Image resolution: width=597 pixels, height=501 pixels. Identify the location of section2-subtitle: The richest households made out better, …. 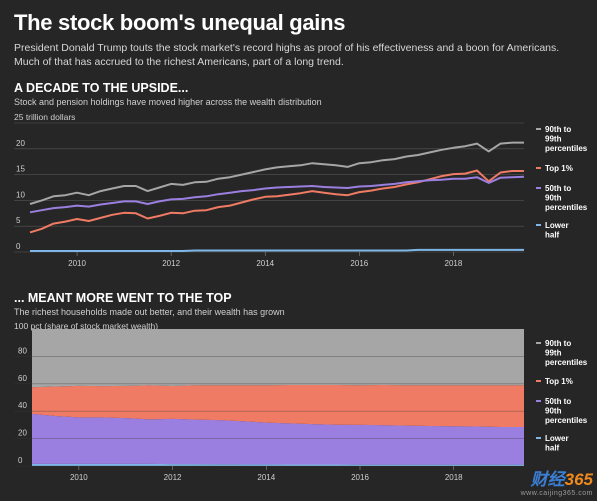
(149, 312).